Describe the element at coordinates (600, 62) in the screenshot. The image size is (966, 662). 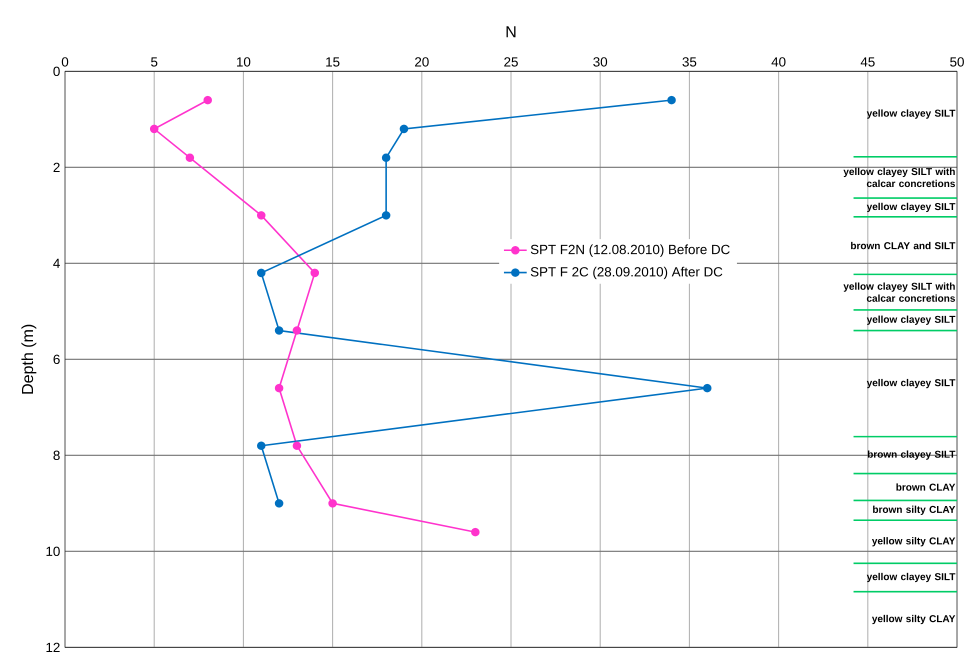
I see `x-tick-label: 30` at that location.